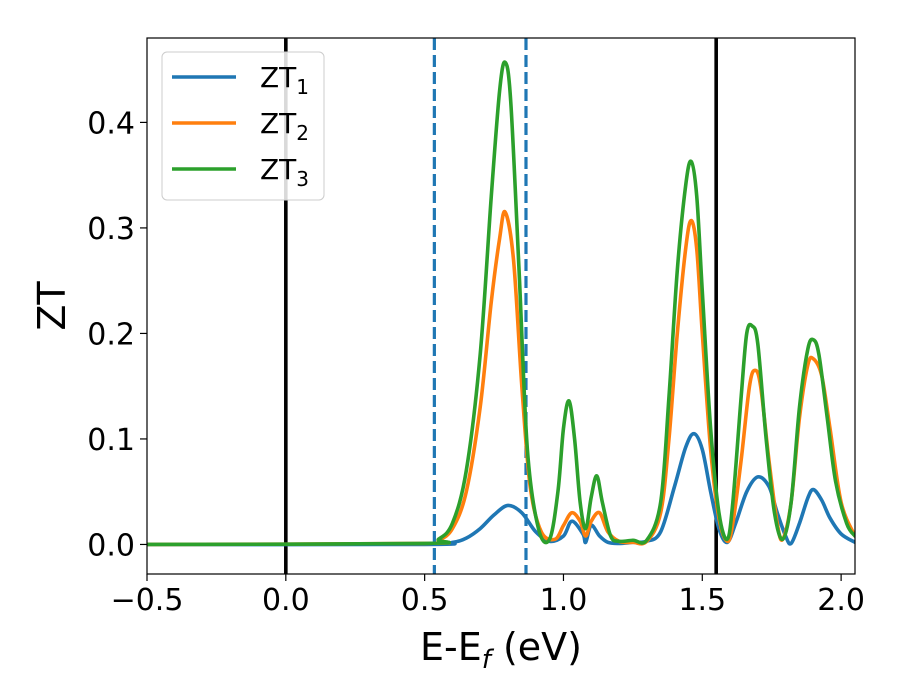 This screenshot has width=900, height=700. Describe the element at coordinates (286, 600) in the screenshot. I see `x-tick-label: 0.0` at that location.